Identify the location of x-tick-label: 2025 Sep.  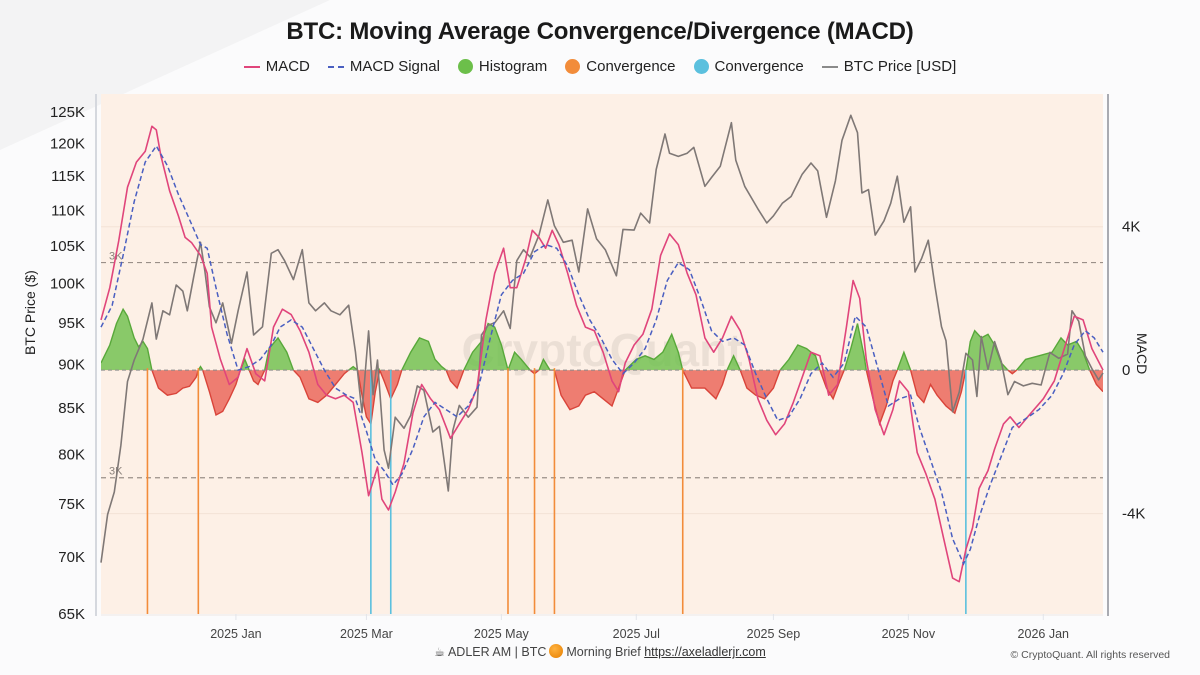
(774, 634).